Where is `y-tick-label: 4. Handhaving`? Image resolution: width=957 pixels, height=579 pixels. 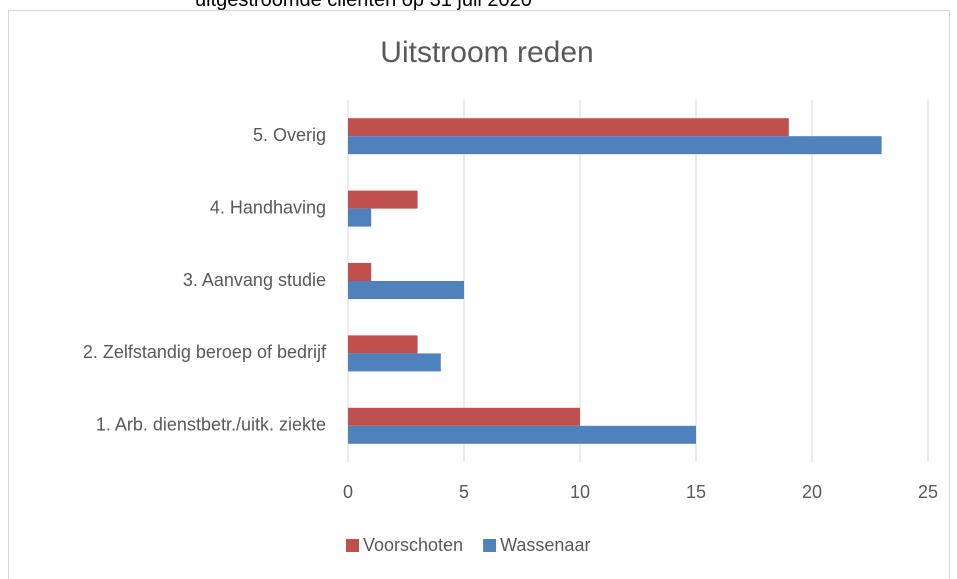 y-tick-label: 4. Handhaving is located at coordinates (268, 207).